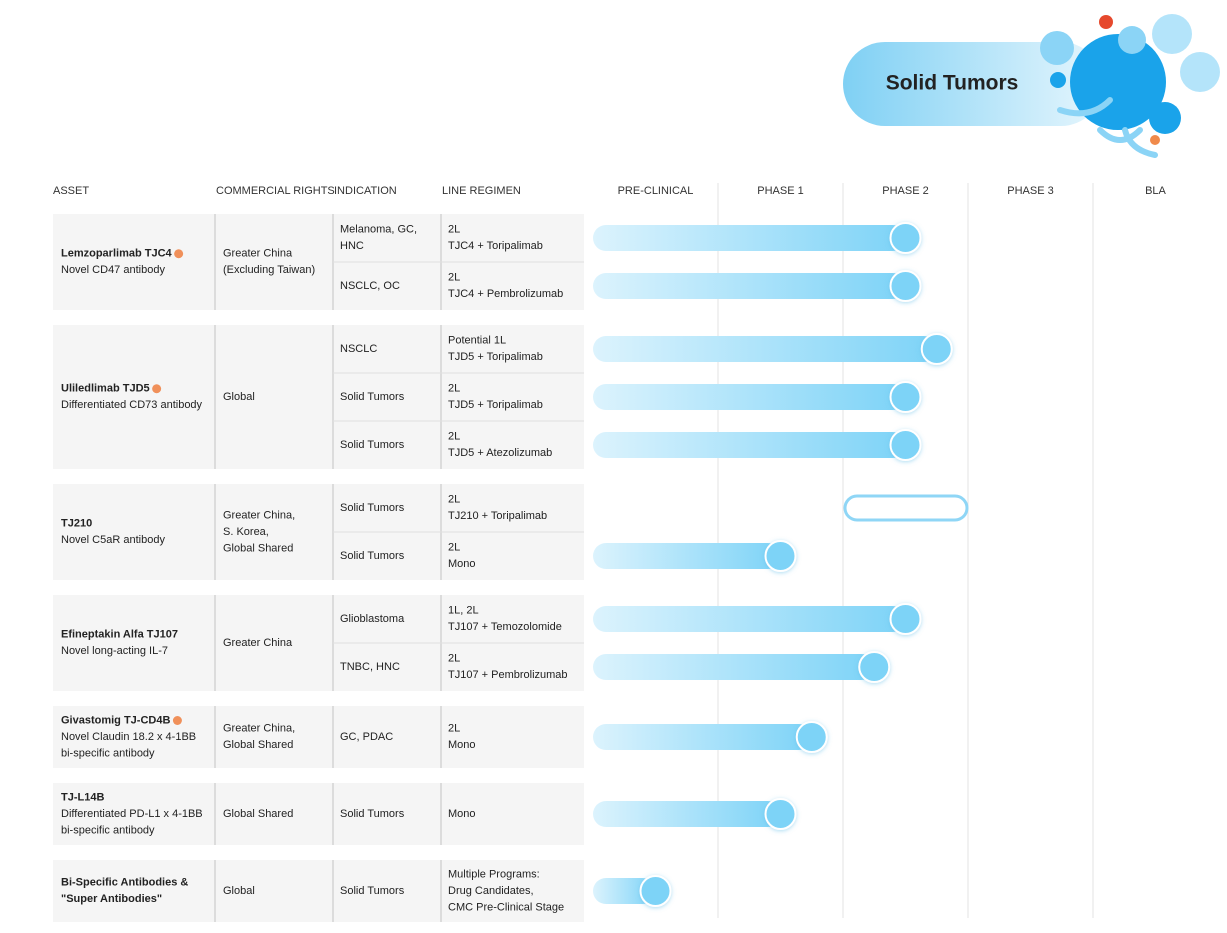 The height and width of the screenshot is (933, 1227). What do you see at coordinates (117, 254) in the screenshot?
I see `asset-name: Lemzoparlimab TJC4` at bounding box center [117, 254].